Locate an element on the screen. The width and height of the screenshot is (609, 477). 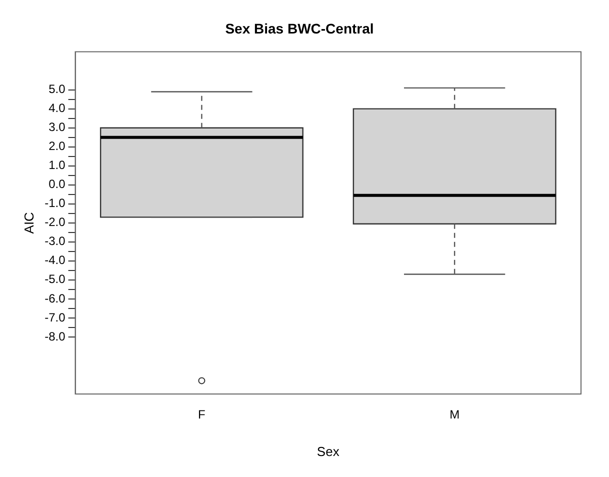
y-tick-label: 2.0 is located at coordinates (57, 146).